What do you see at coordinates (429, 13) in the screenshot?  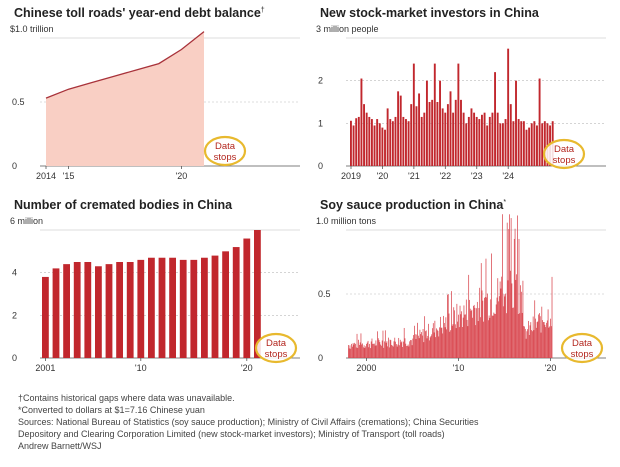 I see `chart-title: New stock-market investors in China` at bounding box center [429, 13].